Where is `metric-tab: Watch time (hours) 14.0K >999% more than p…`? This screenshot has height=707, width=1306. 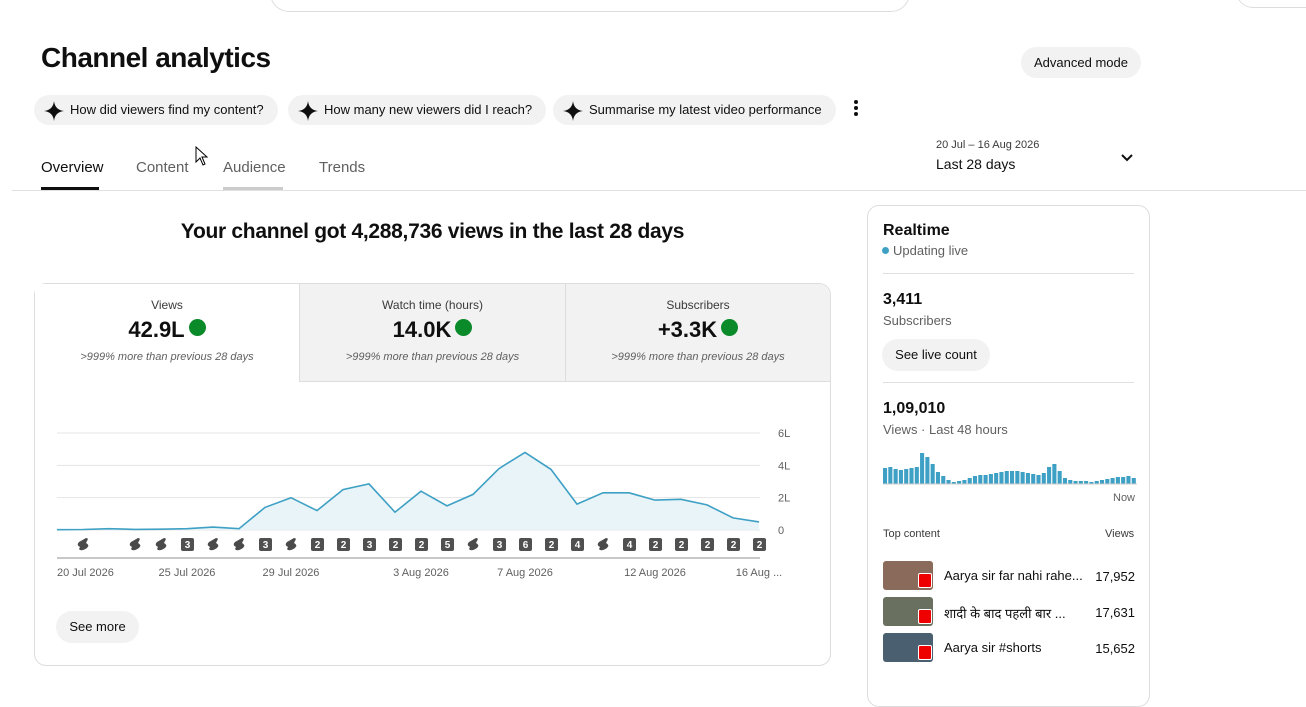 metric-tab: Watch time (hours) 14.0K >999% more than p… is located at coordinates (432, 333).